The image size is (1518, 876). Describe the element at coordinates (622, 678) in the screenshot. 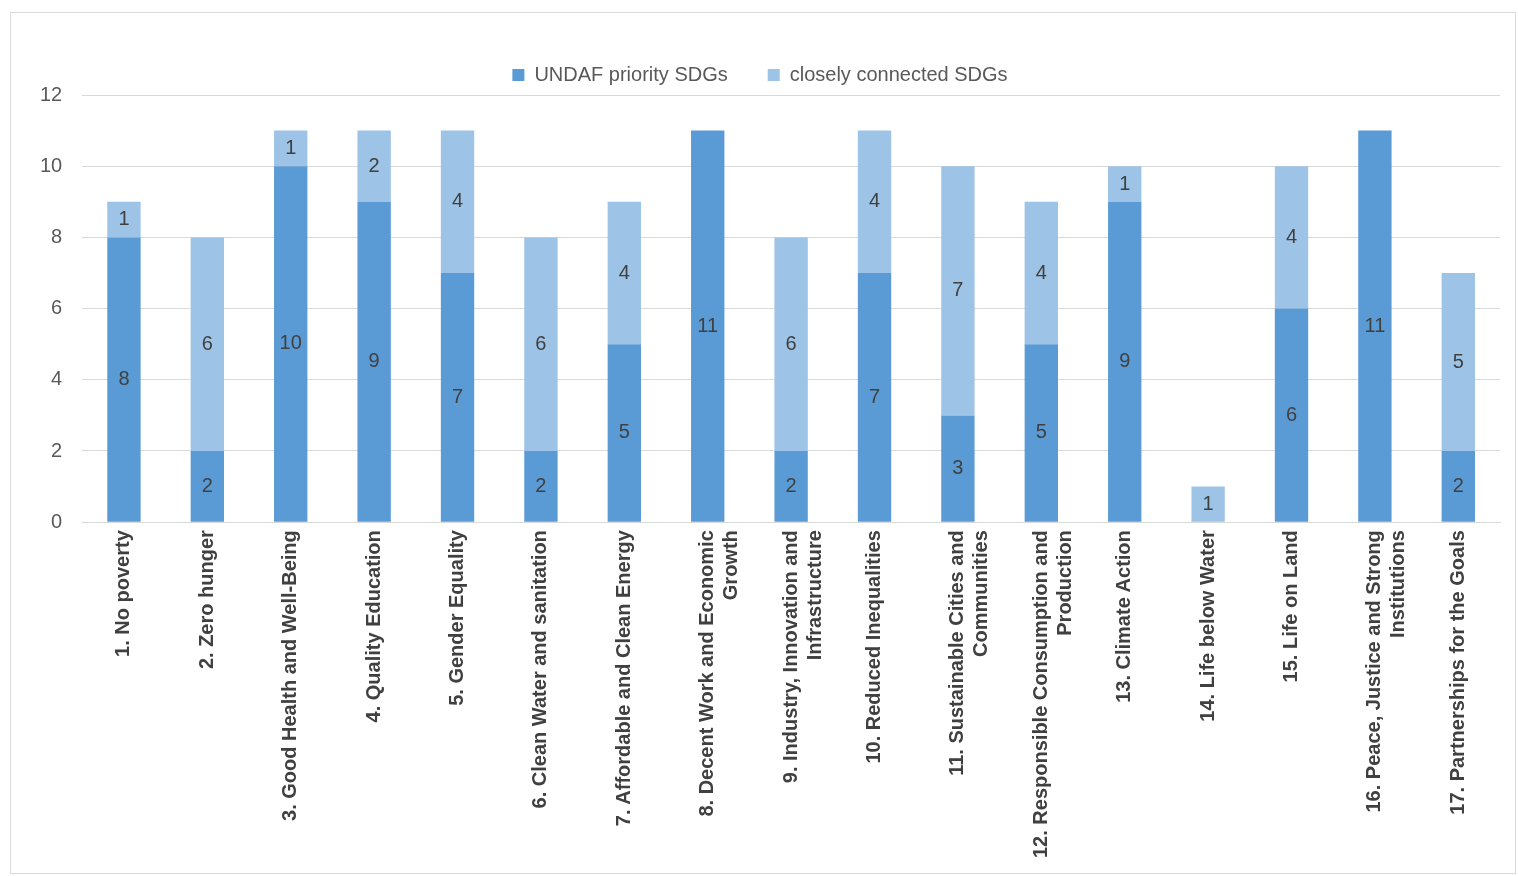

I see `x-tick-label: 7. Affordable and Clean Energy` at that location.